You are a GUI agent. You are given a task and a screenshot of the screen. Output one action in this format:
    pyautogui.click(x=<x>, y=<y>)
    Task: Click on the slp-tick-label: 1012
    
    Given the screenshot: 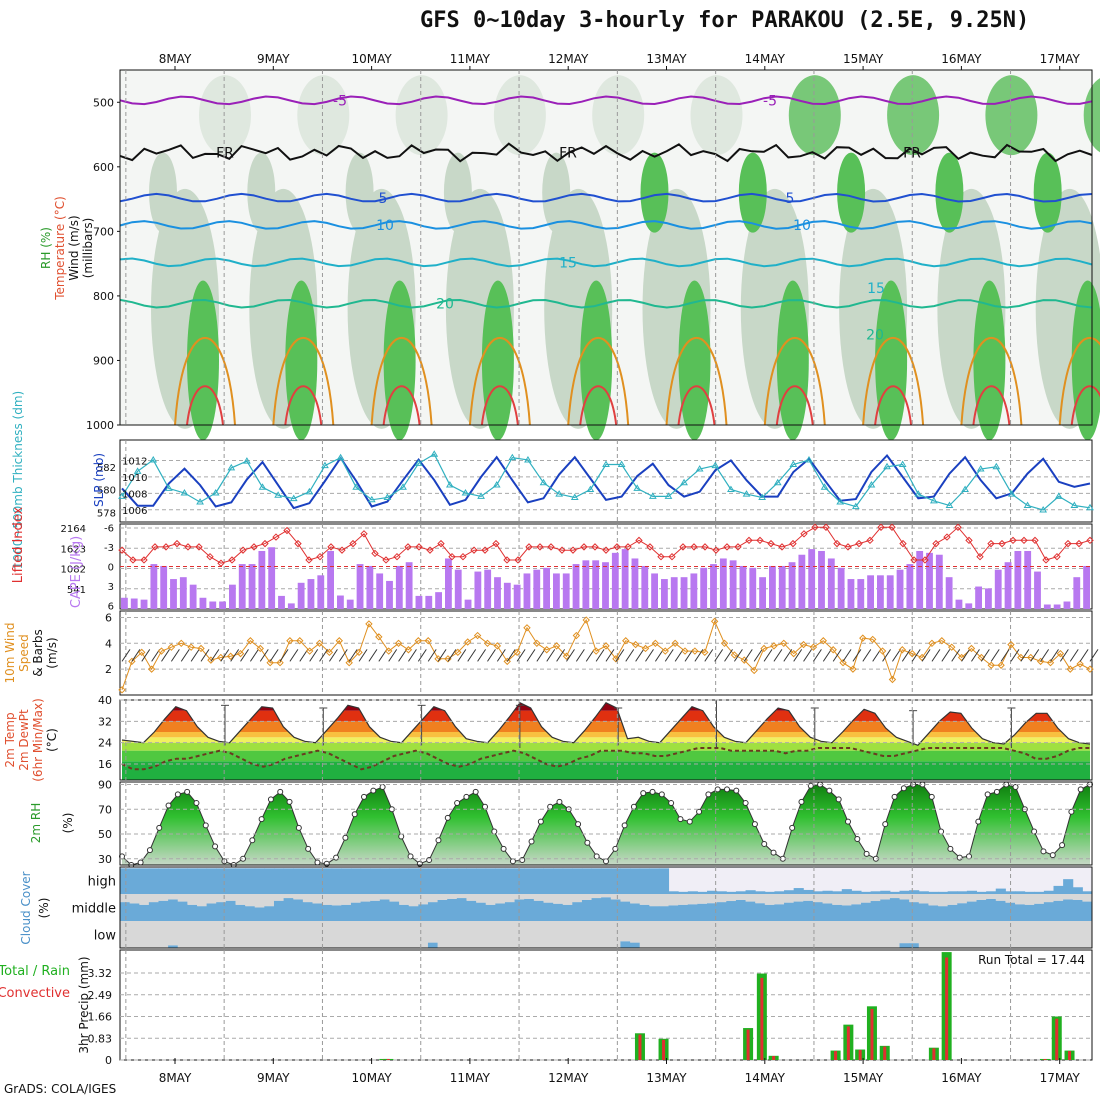 What is the action you would take?
    pyautogui.click(x=134, y=461)
    